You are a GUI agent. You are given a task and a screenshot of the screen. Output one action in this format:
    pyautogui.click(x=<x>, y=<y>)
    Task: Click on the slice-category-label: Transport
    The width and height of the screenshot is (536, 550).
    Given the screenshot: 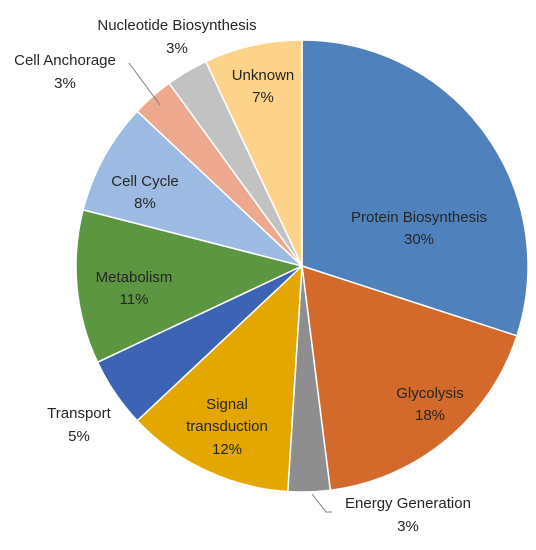 What is the action you would take?
    pyautogui.click(x=79, y=413)
    